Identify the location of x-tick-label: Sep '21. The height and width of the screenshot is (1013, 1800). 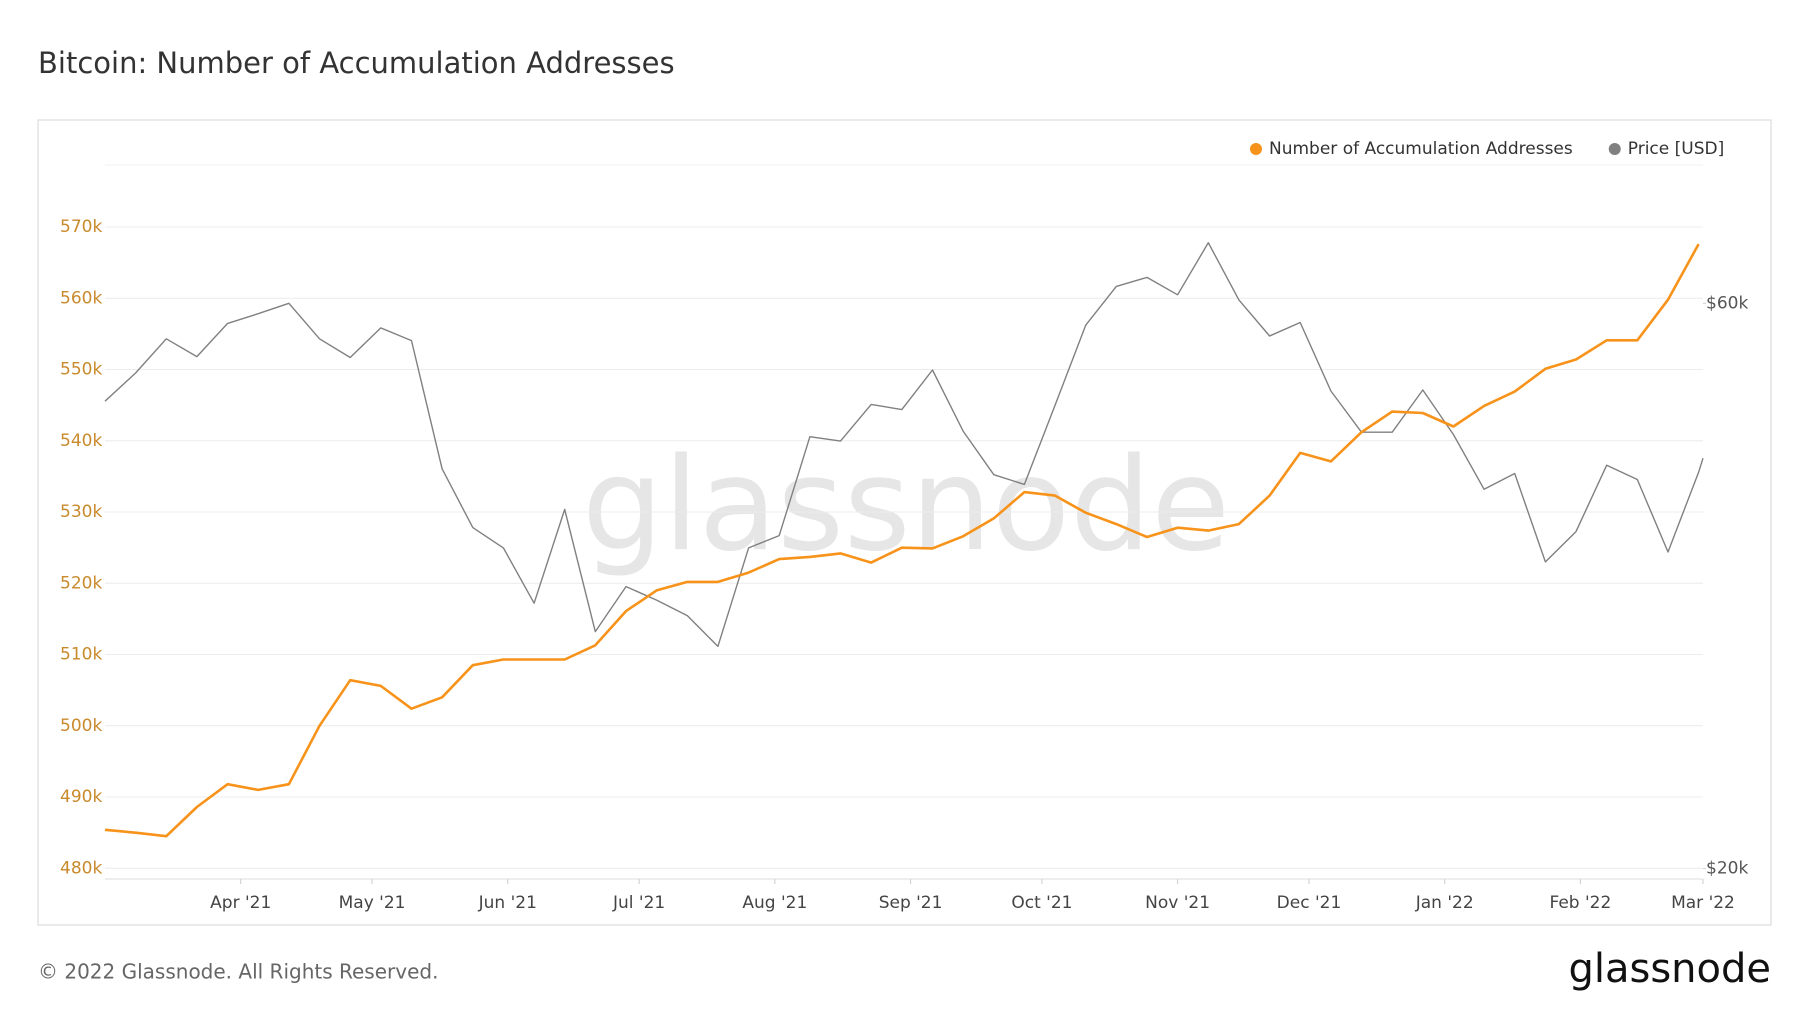
(911, 903).